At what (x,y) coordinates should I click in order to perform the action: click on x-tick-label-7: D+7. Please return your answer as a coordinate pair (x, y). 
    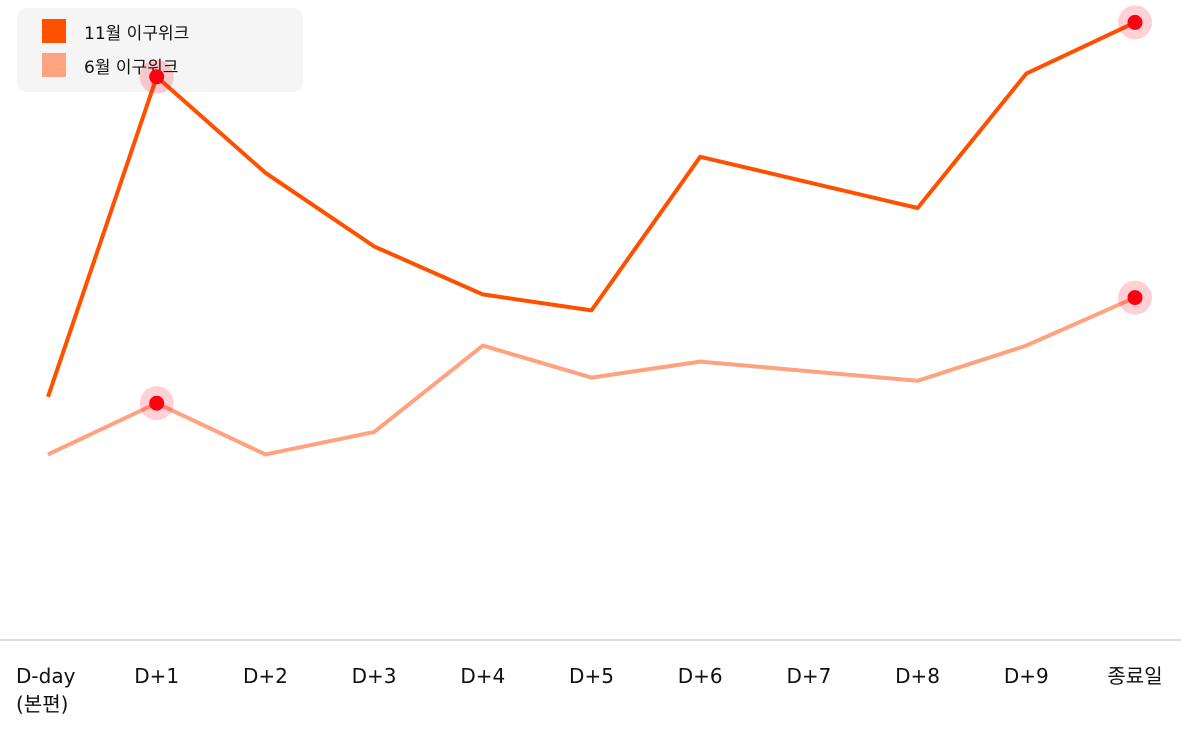
    Looking at the image, I should click on (808, 676).